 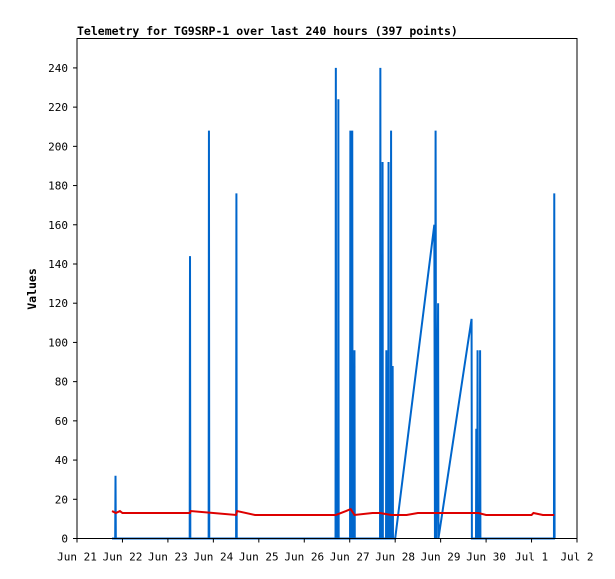 What do you see at coordinates (64, 539) in the screenshot?
I see `y-tick-label: 0` at bounding box center [64, 539].